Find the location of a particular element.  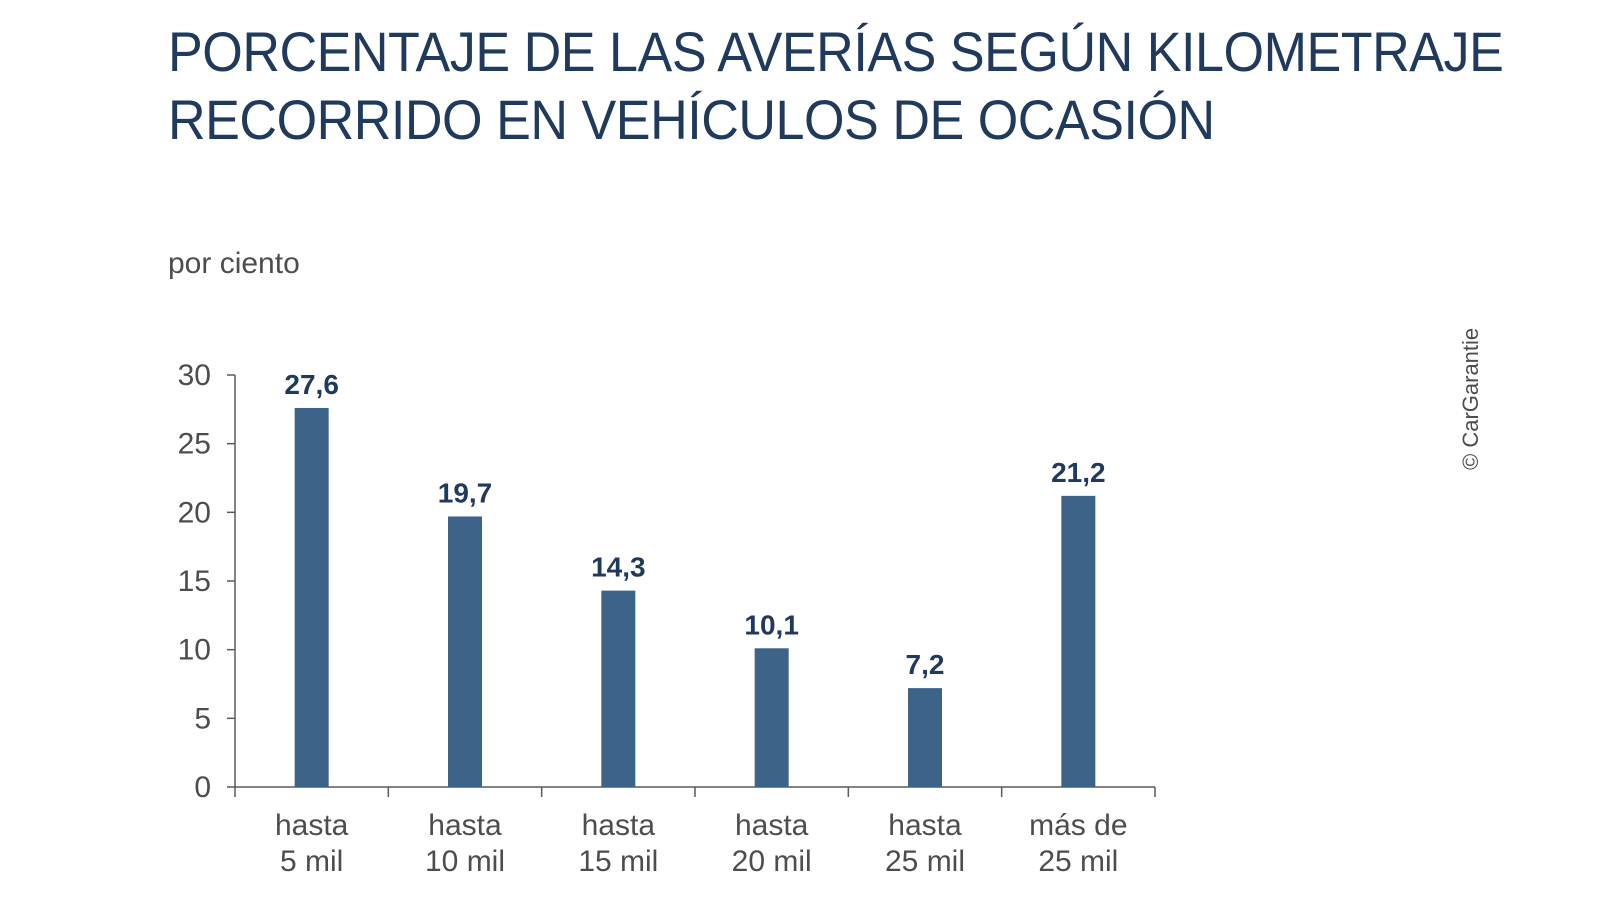

x-category-label: 15 mil is located at coordinates (618, 861).